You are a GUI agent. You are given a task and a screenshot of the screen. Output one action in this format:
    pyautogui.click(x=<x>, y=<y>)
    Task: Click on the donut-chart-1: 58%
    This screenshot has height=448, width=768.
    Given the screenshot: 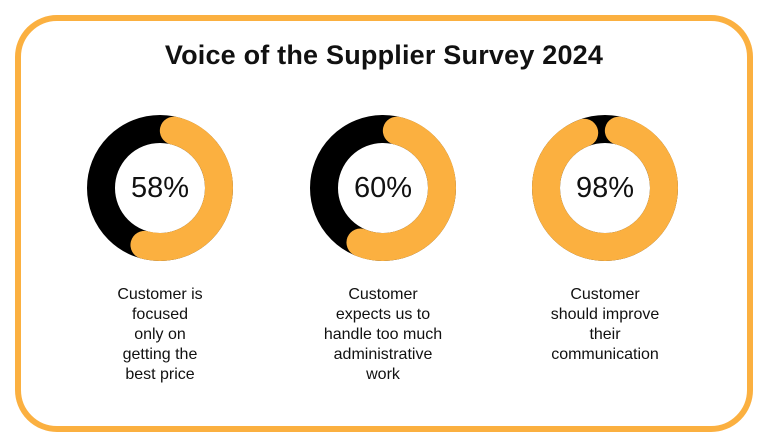 What is the action you would take?
    pyautogui.click(x=160, y=188)
    